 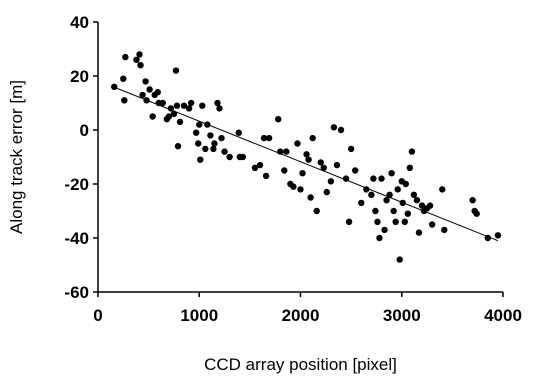 I want to click on x-tick-label: 4000, so click(x=503, y=315).